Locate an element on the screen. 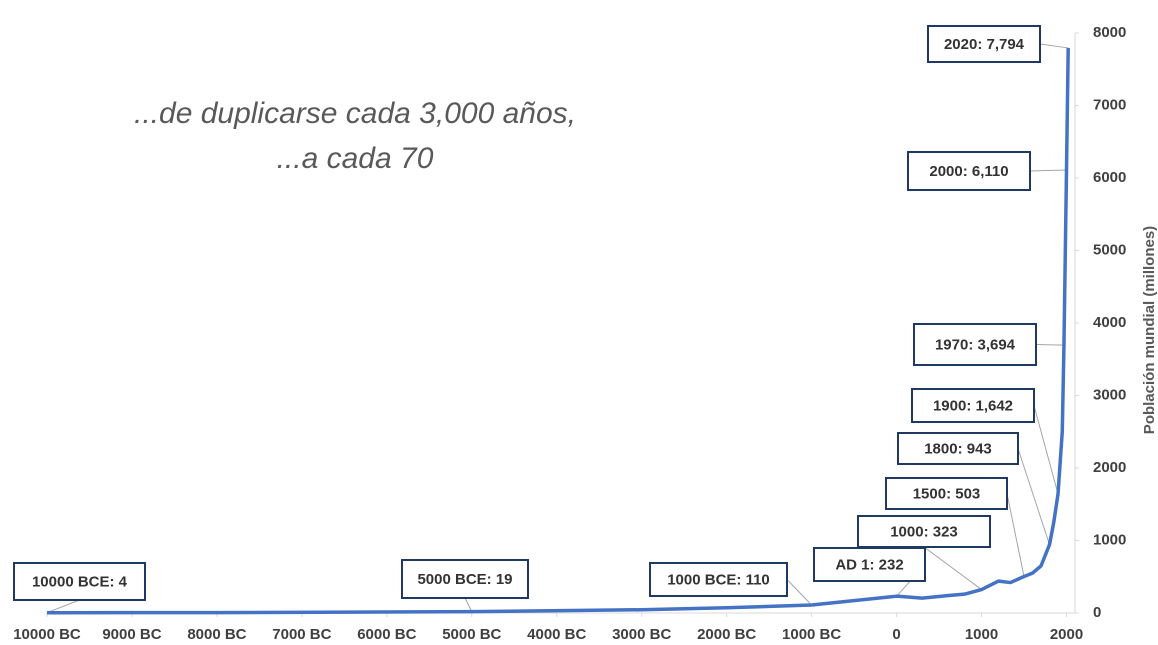 The width and height of the screenshot is (1158, 645). annotation-label: 10000 BCE: 4 is located at coordinates (80, 581).